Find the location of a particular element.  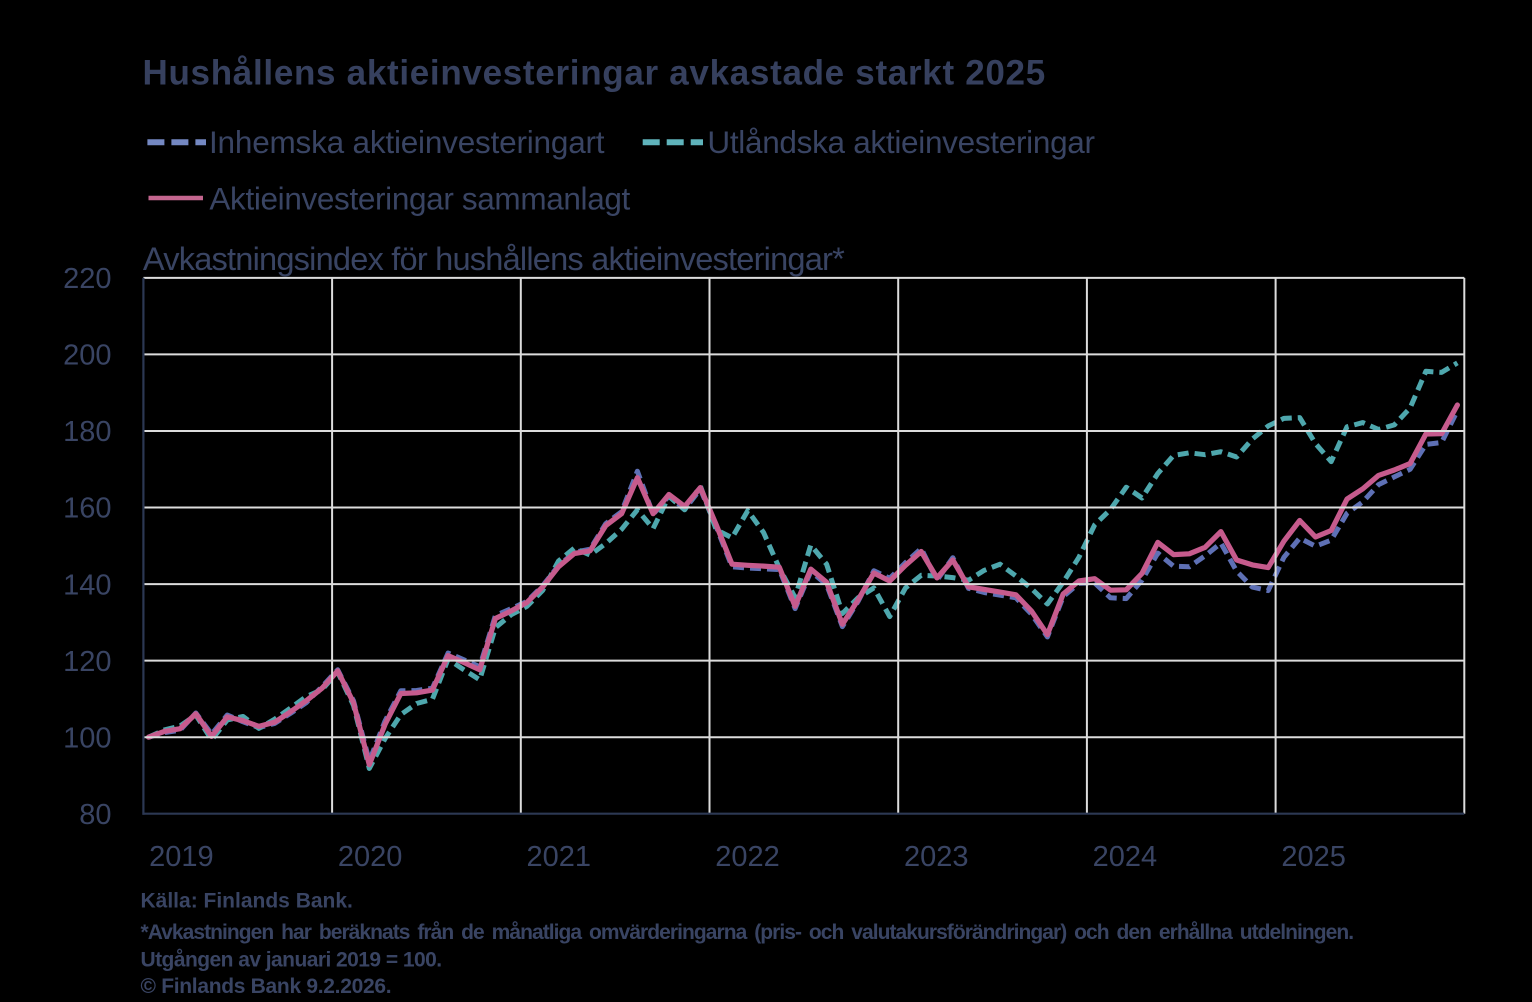

svg-text: Inhemska aktieinvesteringart is located at coordinates (407, 142).